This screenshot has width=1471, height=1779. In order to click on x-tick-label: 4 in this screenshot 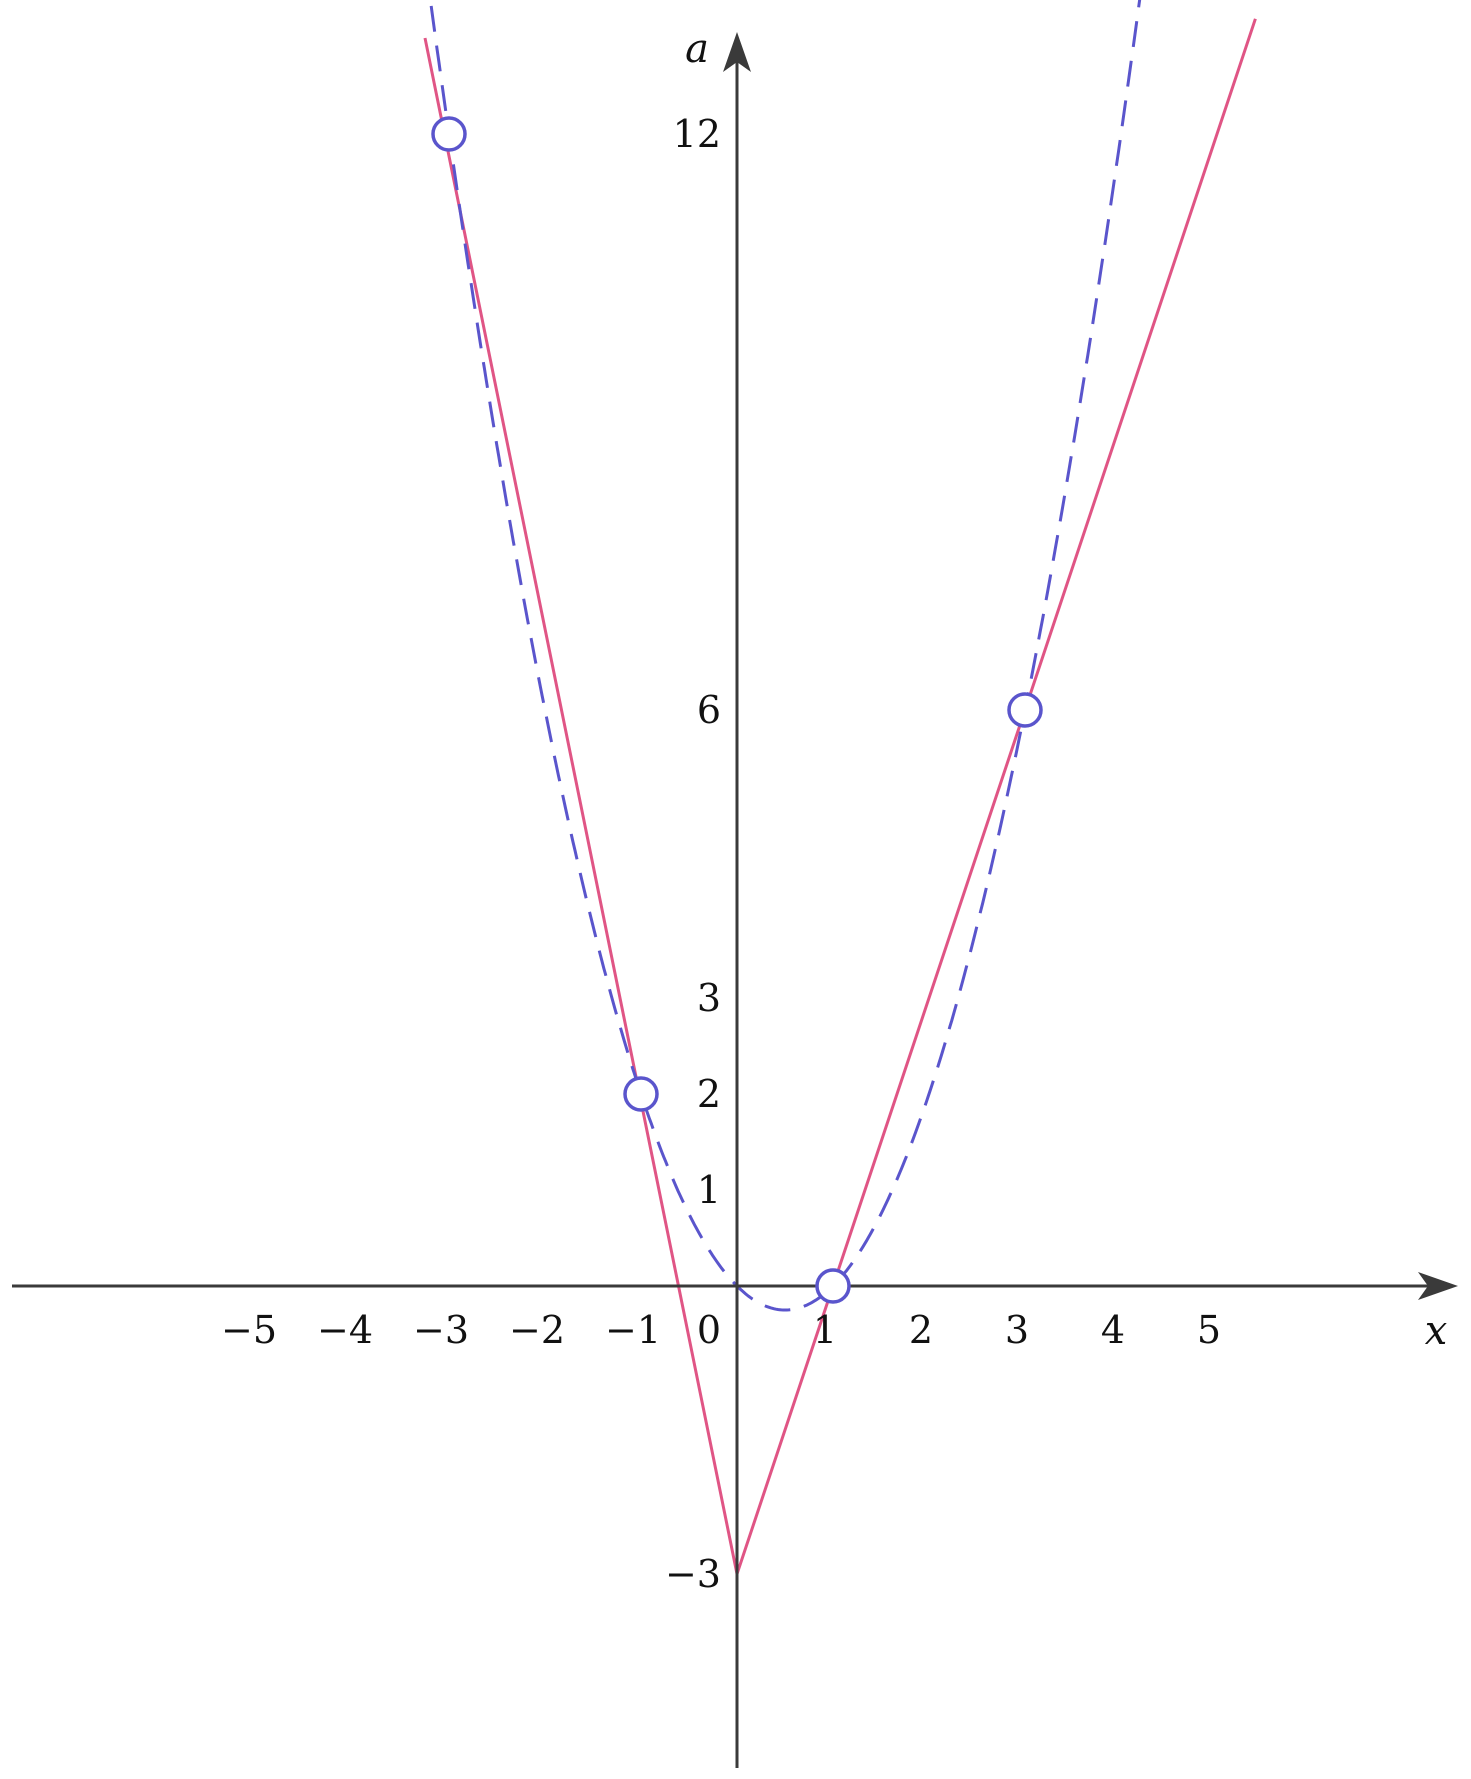, I will do `click(1113, 1330)`.